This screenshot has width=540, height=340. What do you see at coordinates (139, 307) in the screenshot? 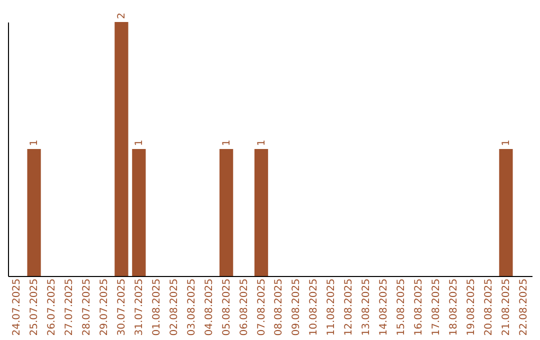
I see `x-tick-label: 31.07.2025` at bounding box center [139, 307].